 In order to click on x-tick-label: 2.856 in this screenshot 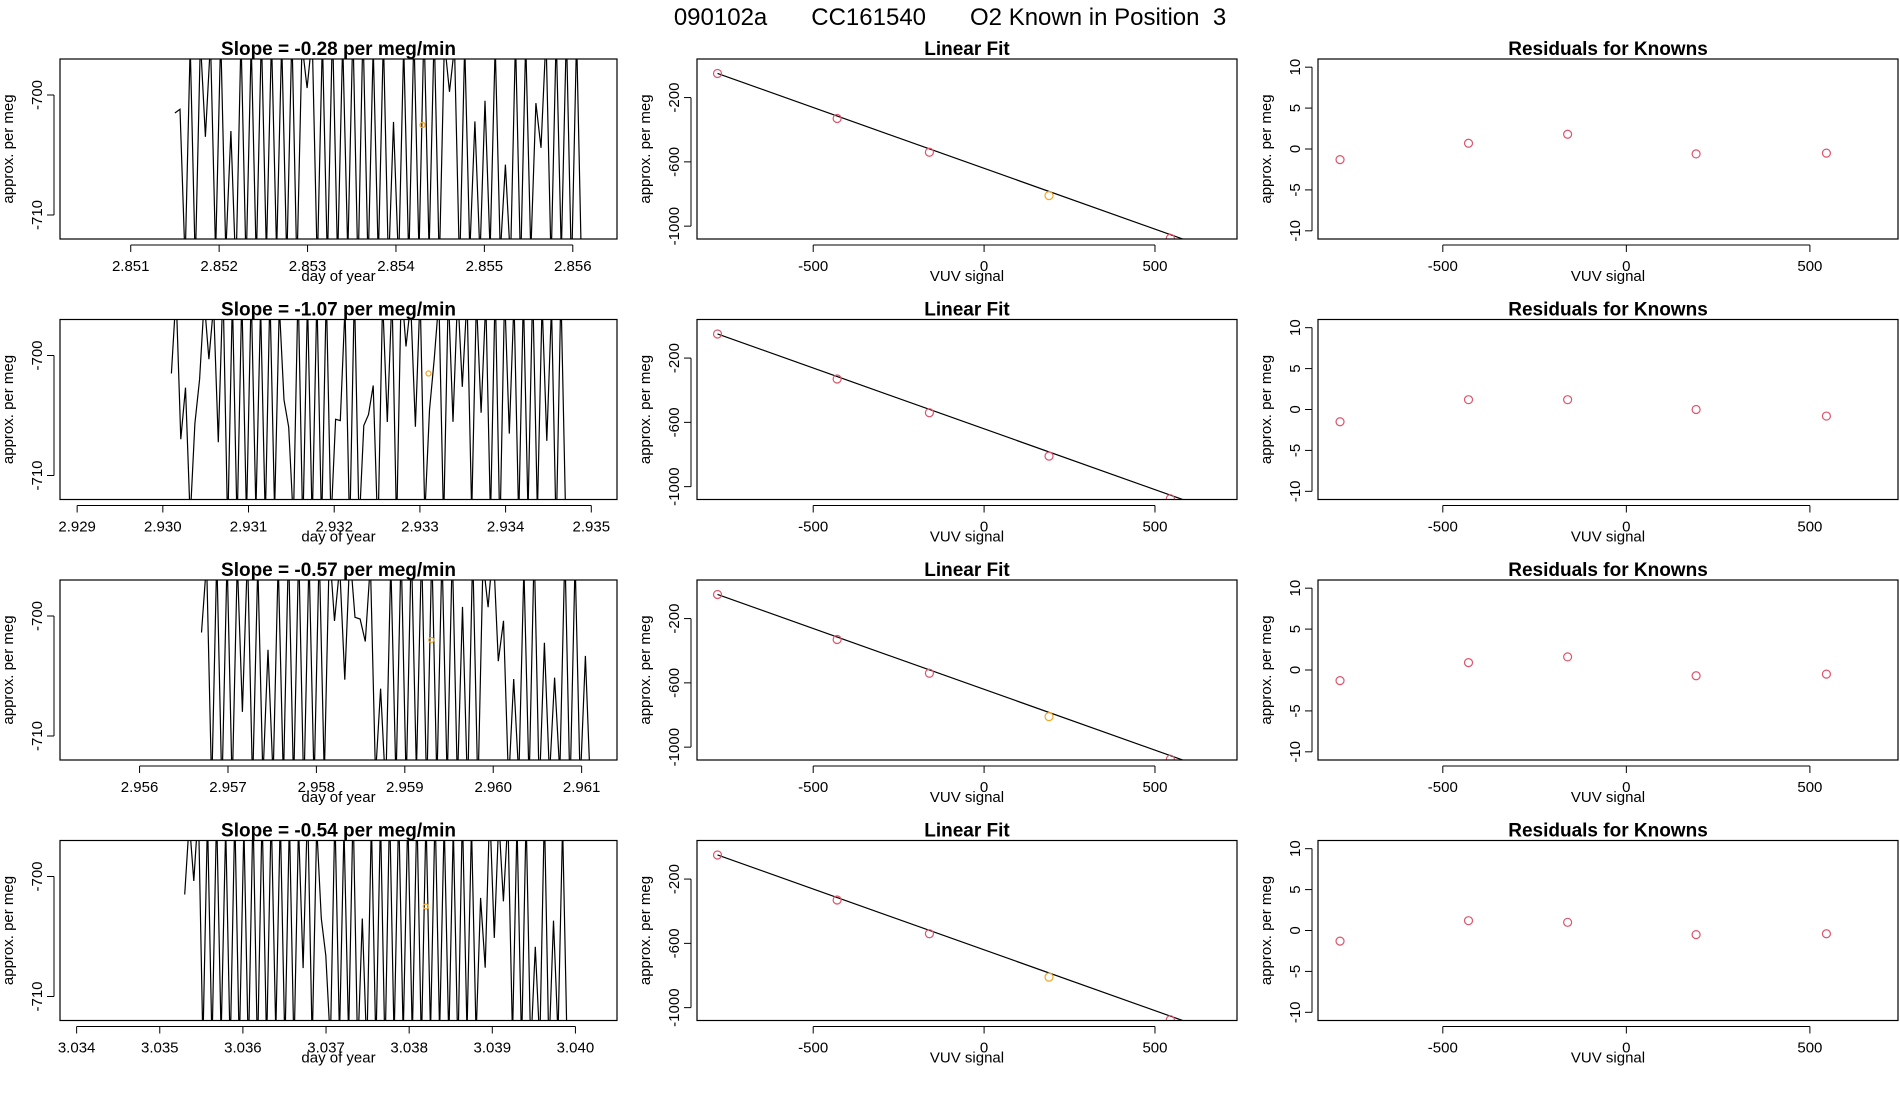, I will do `click(573, 266)`.